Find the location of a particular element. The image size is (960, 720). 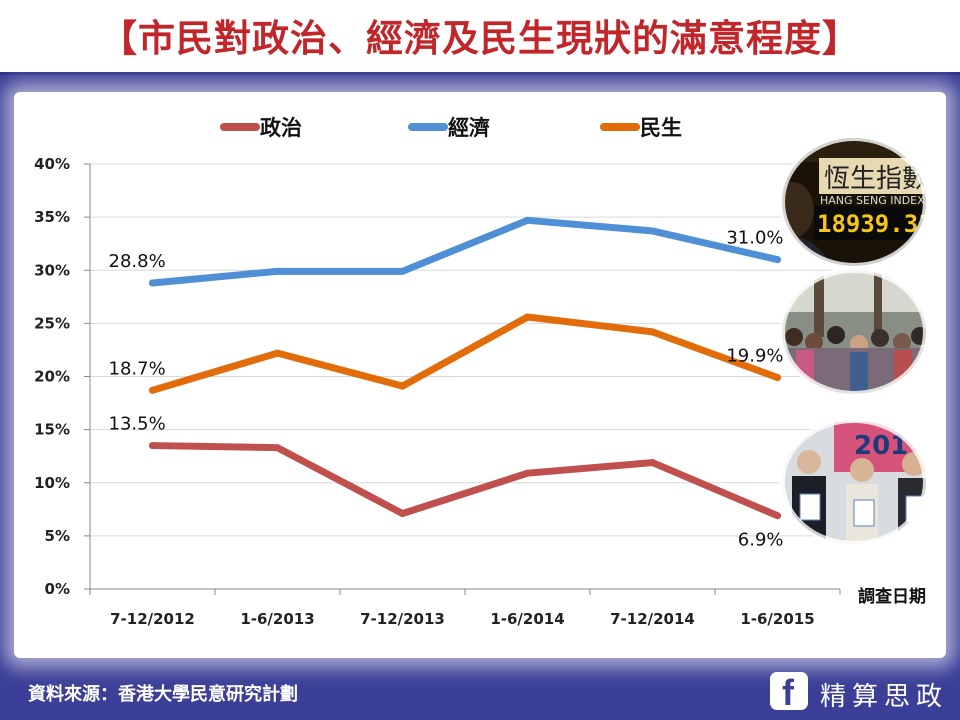

data-source-note: 資料來源：香港大學民意研究計劃 is located at coordinates (163, 694).